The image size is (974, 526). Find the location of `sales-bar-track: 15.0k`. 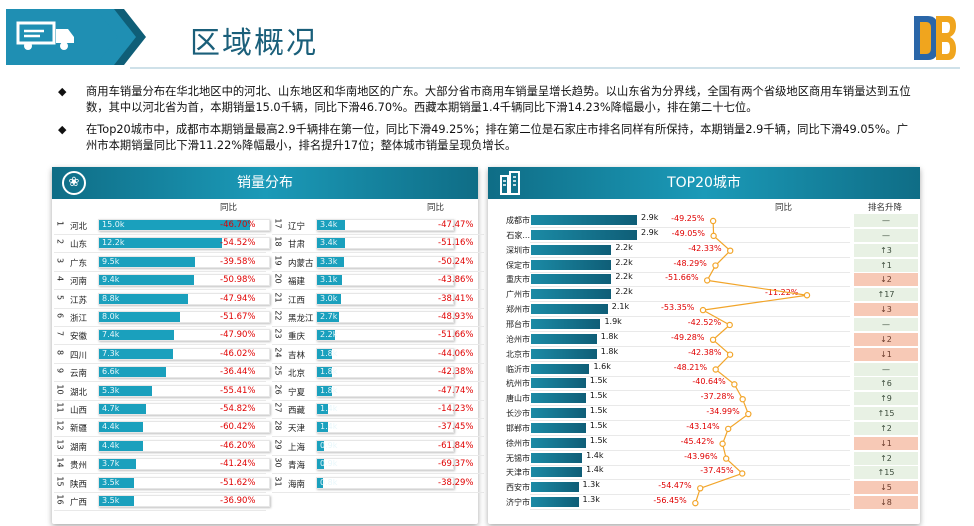

sales-bar-track: 15.0k is located at coordinates (184, 225).